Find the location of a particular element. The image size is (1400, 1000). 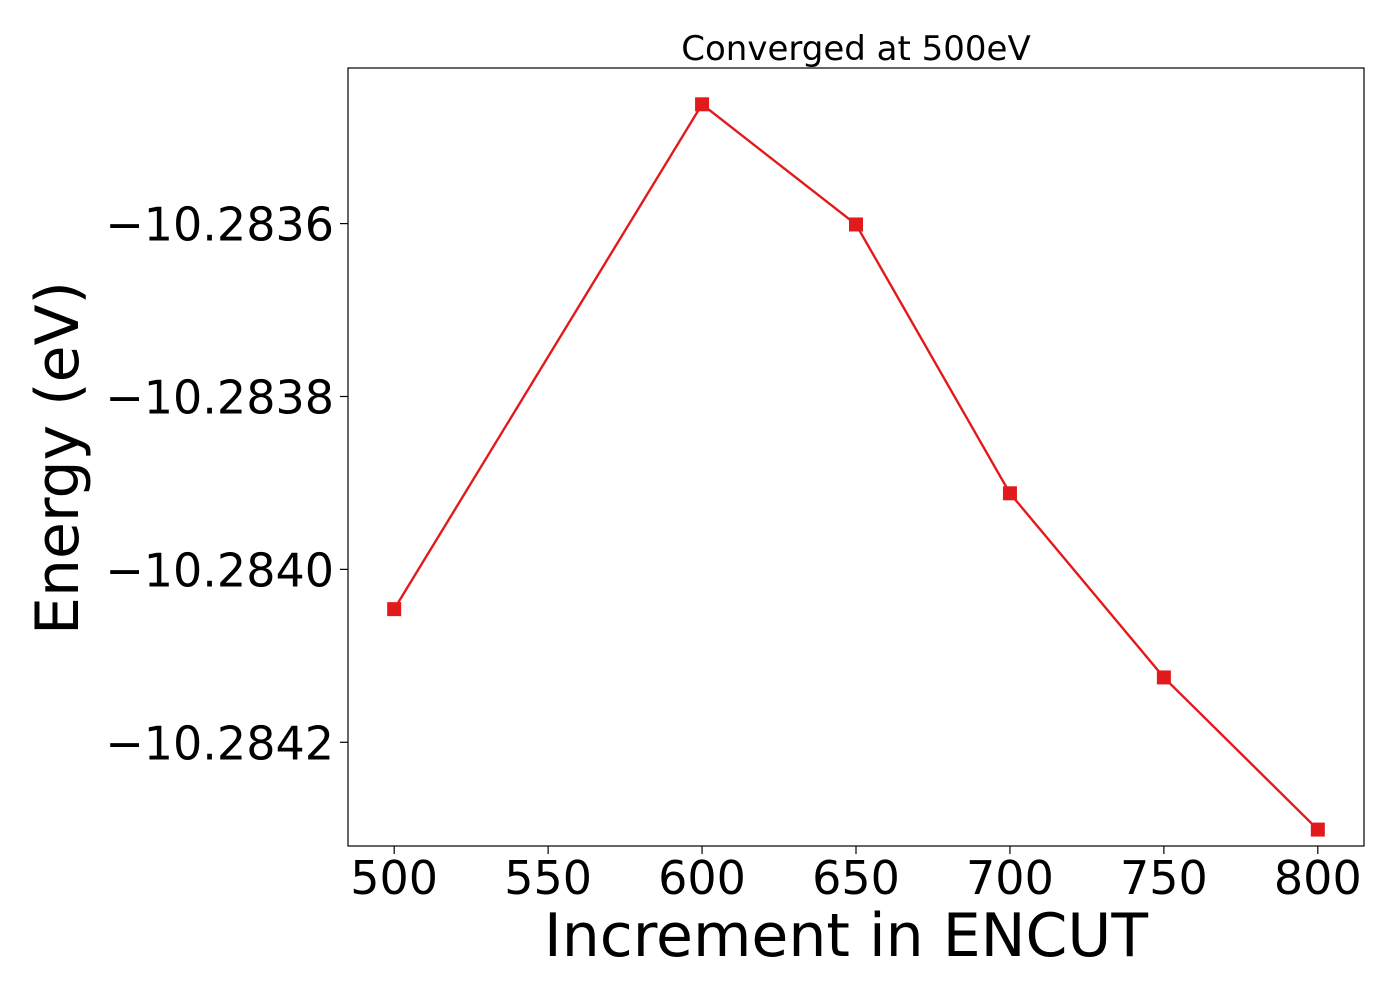

chart-title: Converged at 500eV is located at coordinates (855, 49).